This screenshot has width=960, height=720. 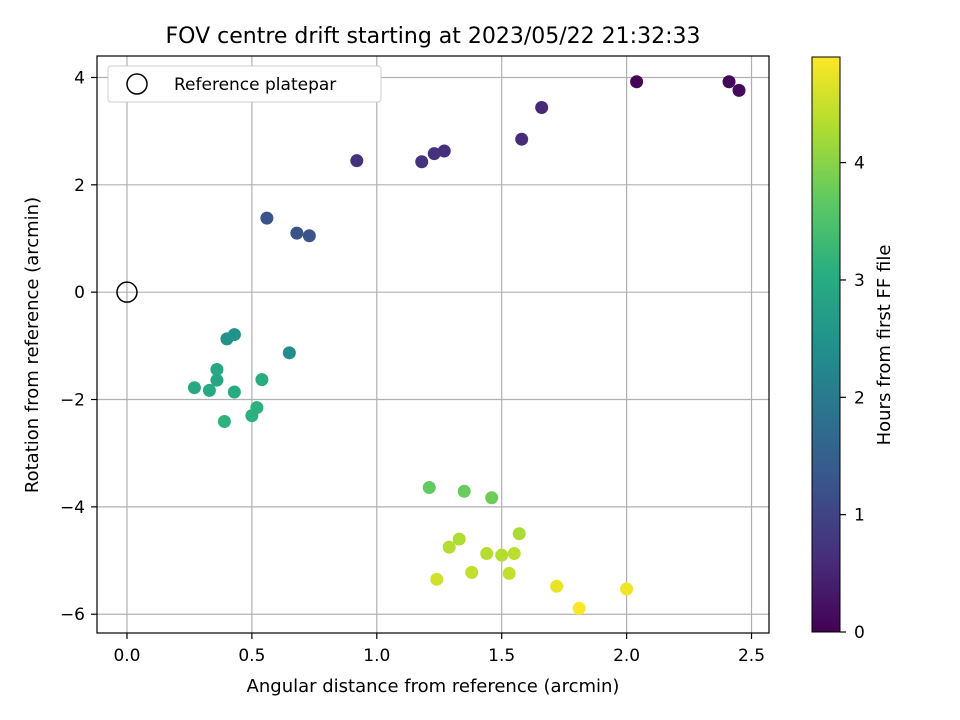 What do you see at coordinates (751, 656) in the screenshot?
I see `x-tick-label: 2.5` at bounding box center [751, 656].